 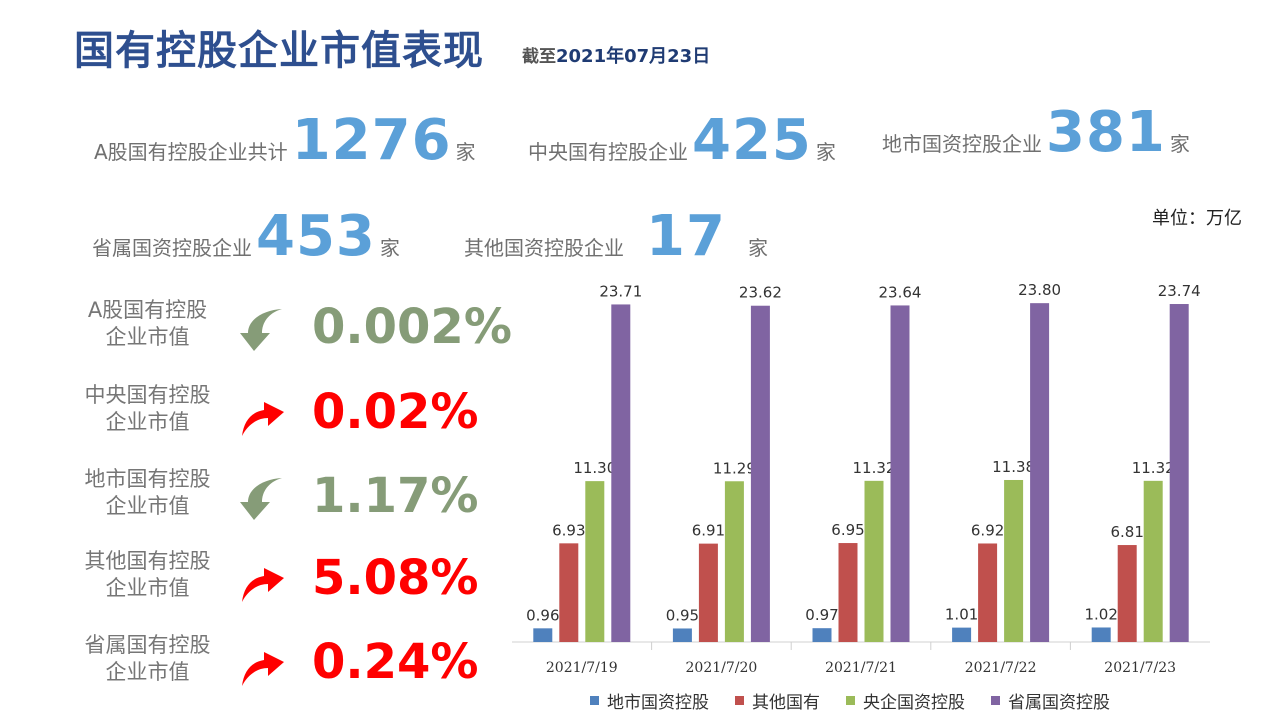 I want to click on stat-other: 其他国资控股企业 17 家, so click(x=616, y=236).